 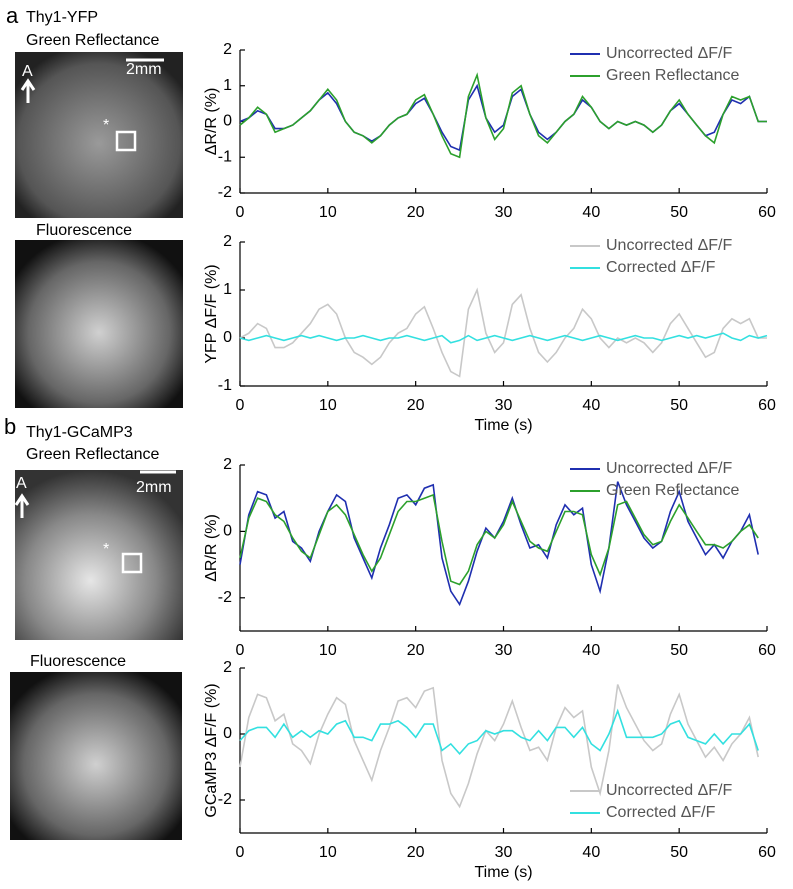 I want to click on panel-name: Thy1-GCaMP3, so click(x=79, y=432).